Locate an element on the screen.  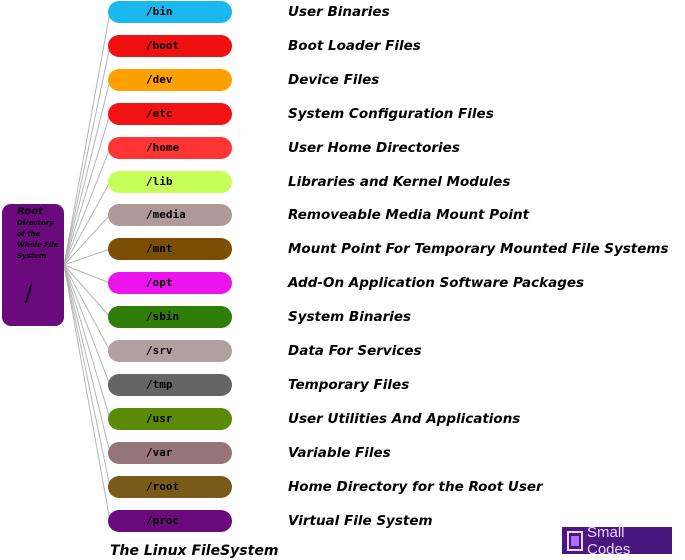
directory-description: Temporary Files is located at coordinates (349, 385).